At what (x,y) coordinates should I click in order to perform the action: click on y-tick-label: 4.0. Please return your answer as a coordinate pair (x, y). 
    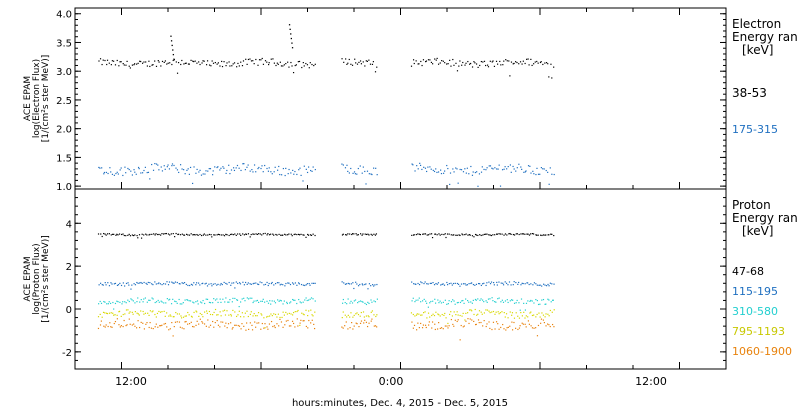
    Looking at the image, I should click on (64, 15).